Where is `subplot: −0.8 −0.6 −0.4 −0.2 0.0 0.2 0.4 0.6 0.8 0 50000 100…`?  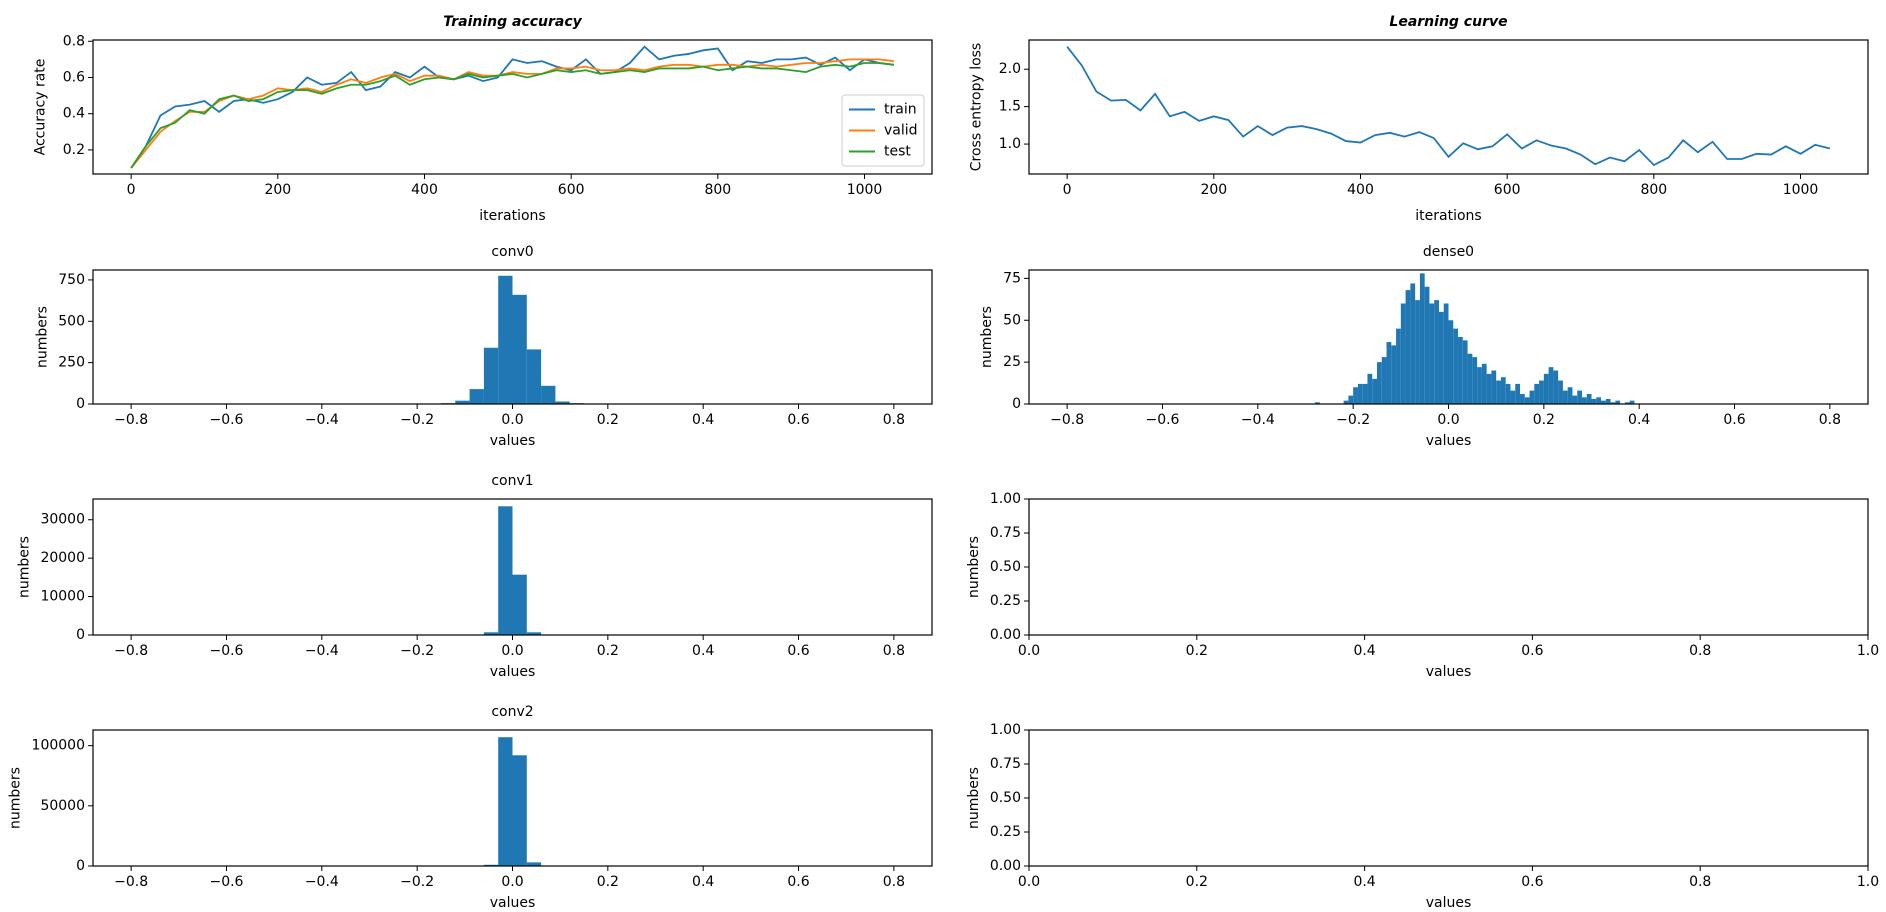 subplot: −0.8 −0.6 −0.4 −0.2 0.0 0.2 0.4 0.6 0.8 0 50000 100… is located at coordinates (470, 807).